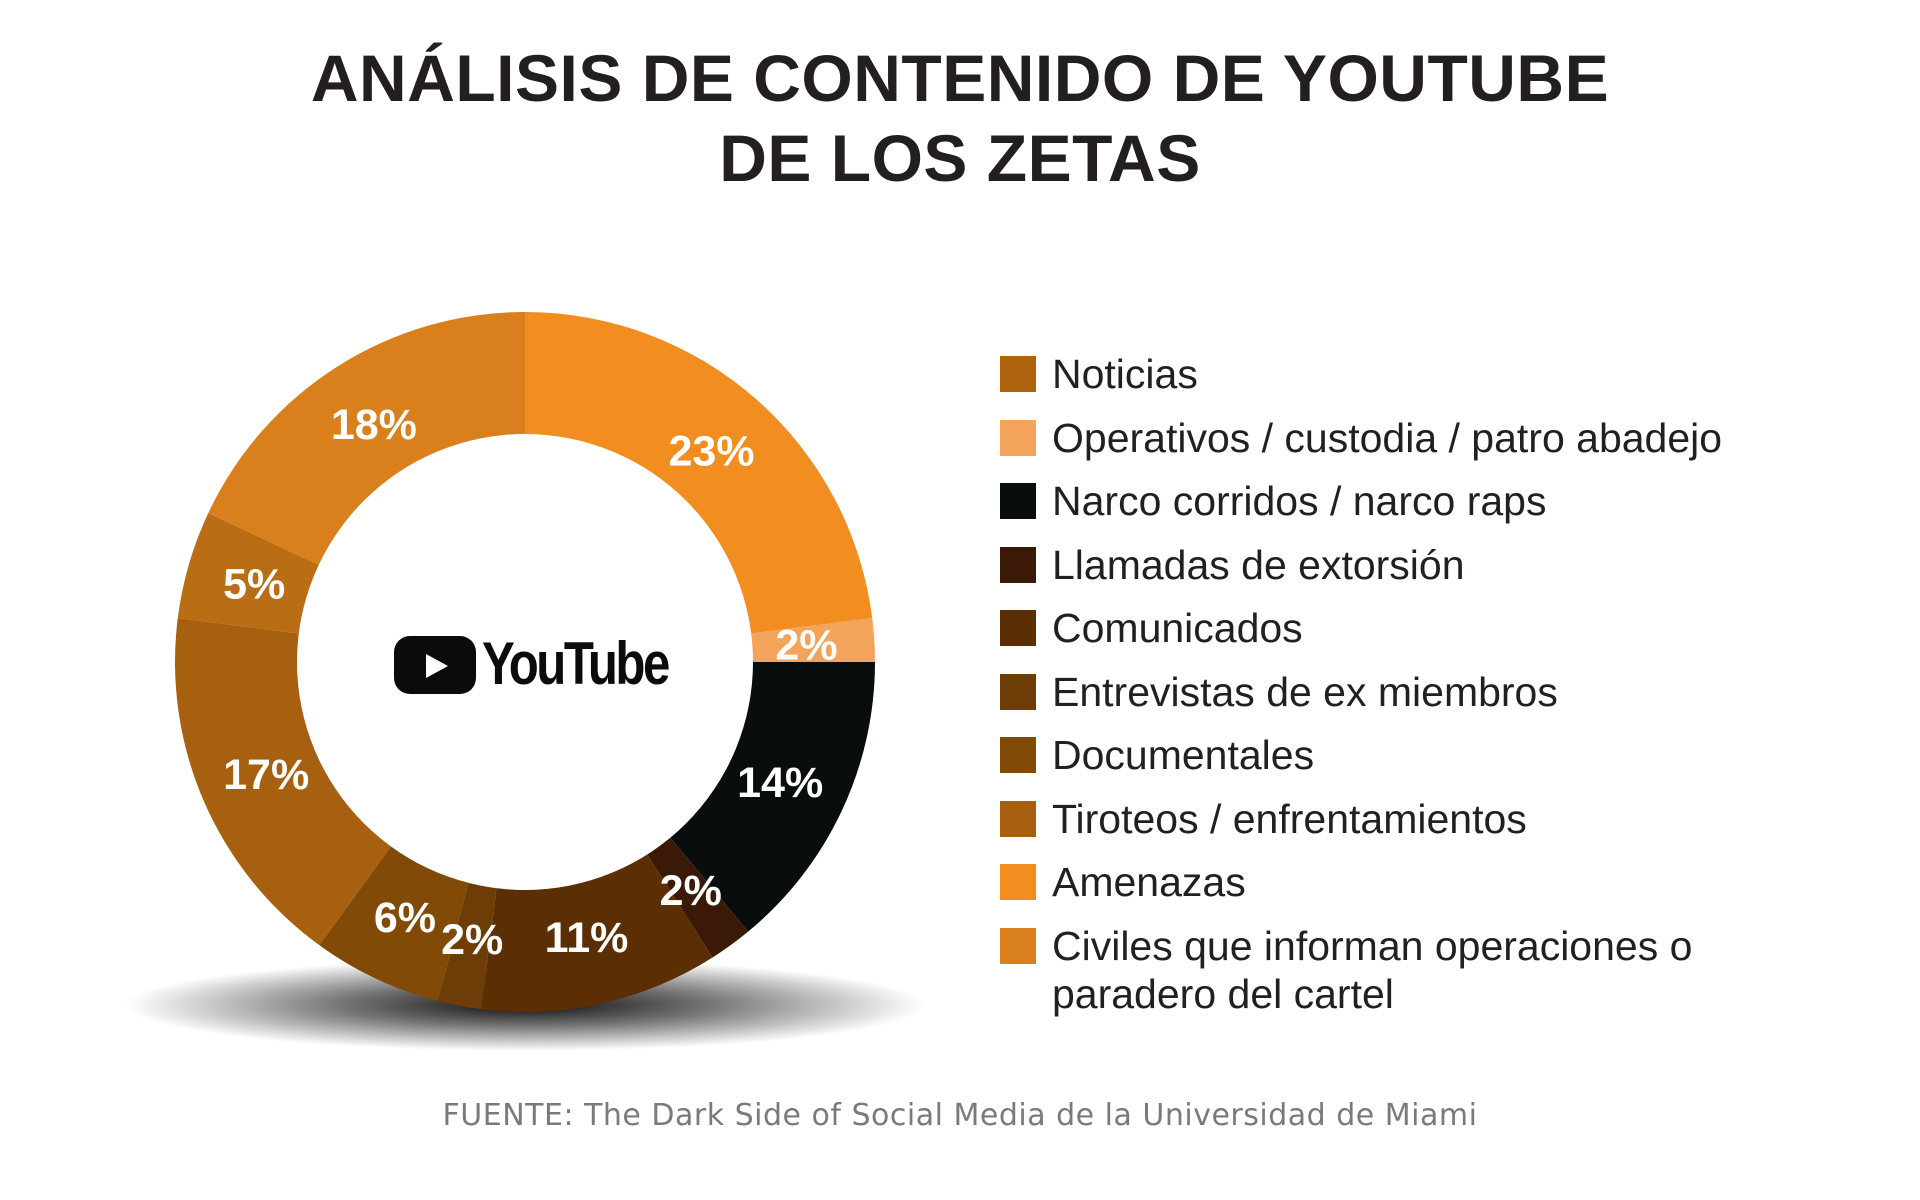  I want to click on legend-label: Llamadas de extorsión, so click(1258, 564).